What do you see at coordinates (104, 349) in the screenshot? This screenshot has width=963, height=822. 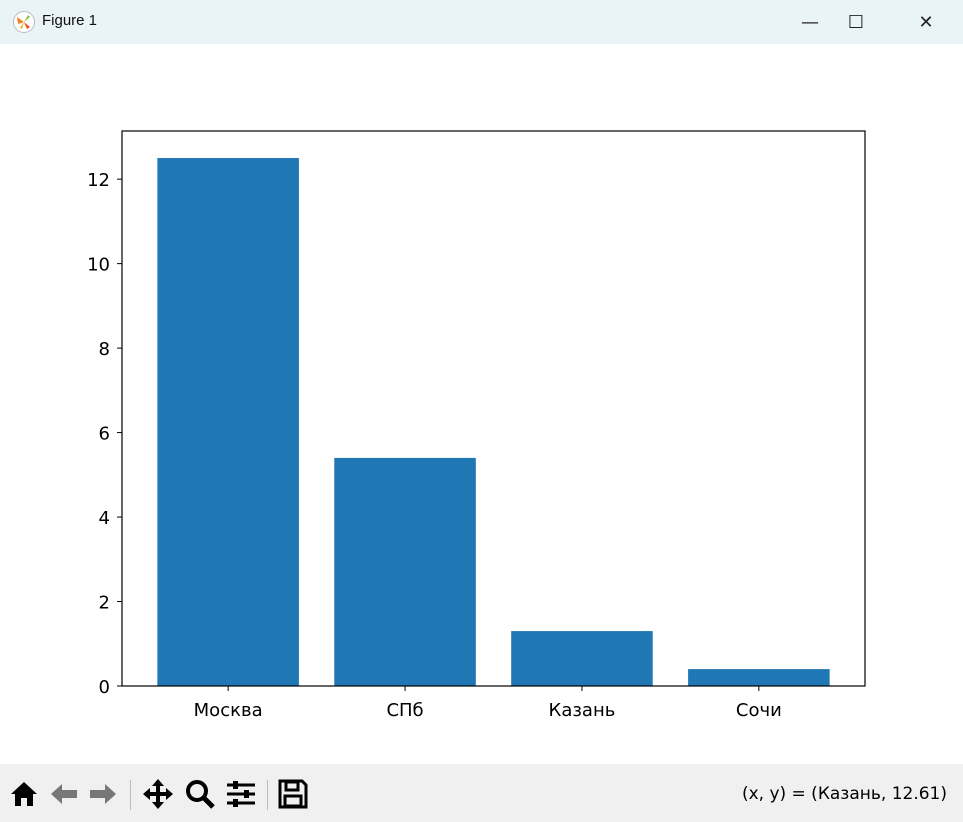 I see `y-tick-label: 8` at bounding box center [104, 349].